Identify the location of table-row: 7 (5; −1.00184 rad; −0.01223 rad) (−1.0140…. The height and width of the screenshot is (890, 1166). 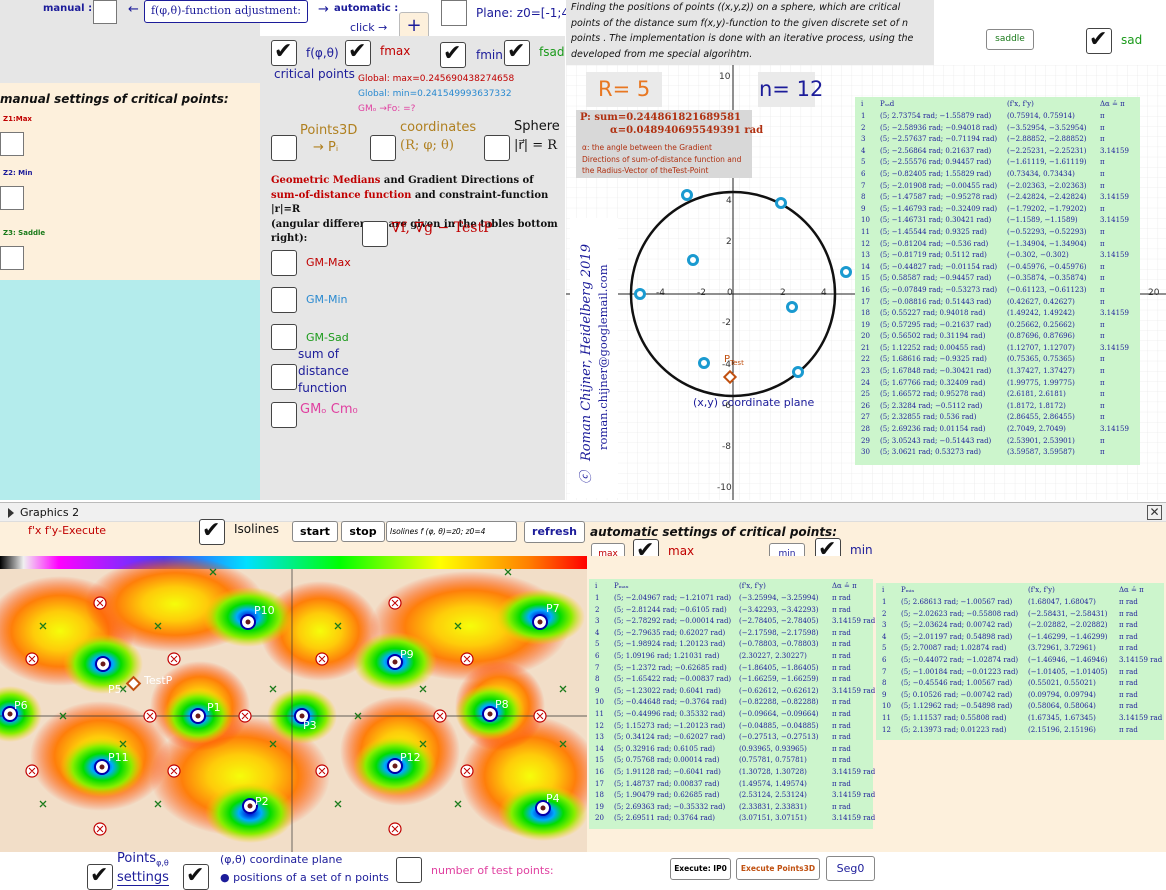
(1020, 673).